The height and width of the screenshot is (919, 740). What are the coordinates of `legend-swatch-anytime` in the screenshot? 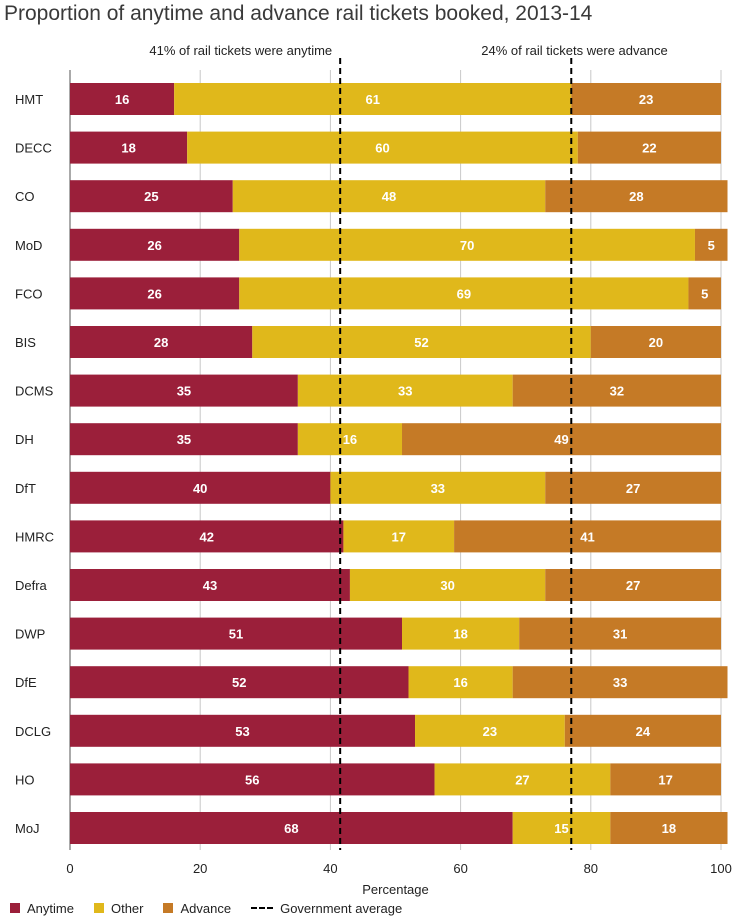 It's located at (15, 908).